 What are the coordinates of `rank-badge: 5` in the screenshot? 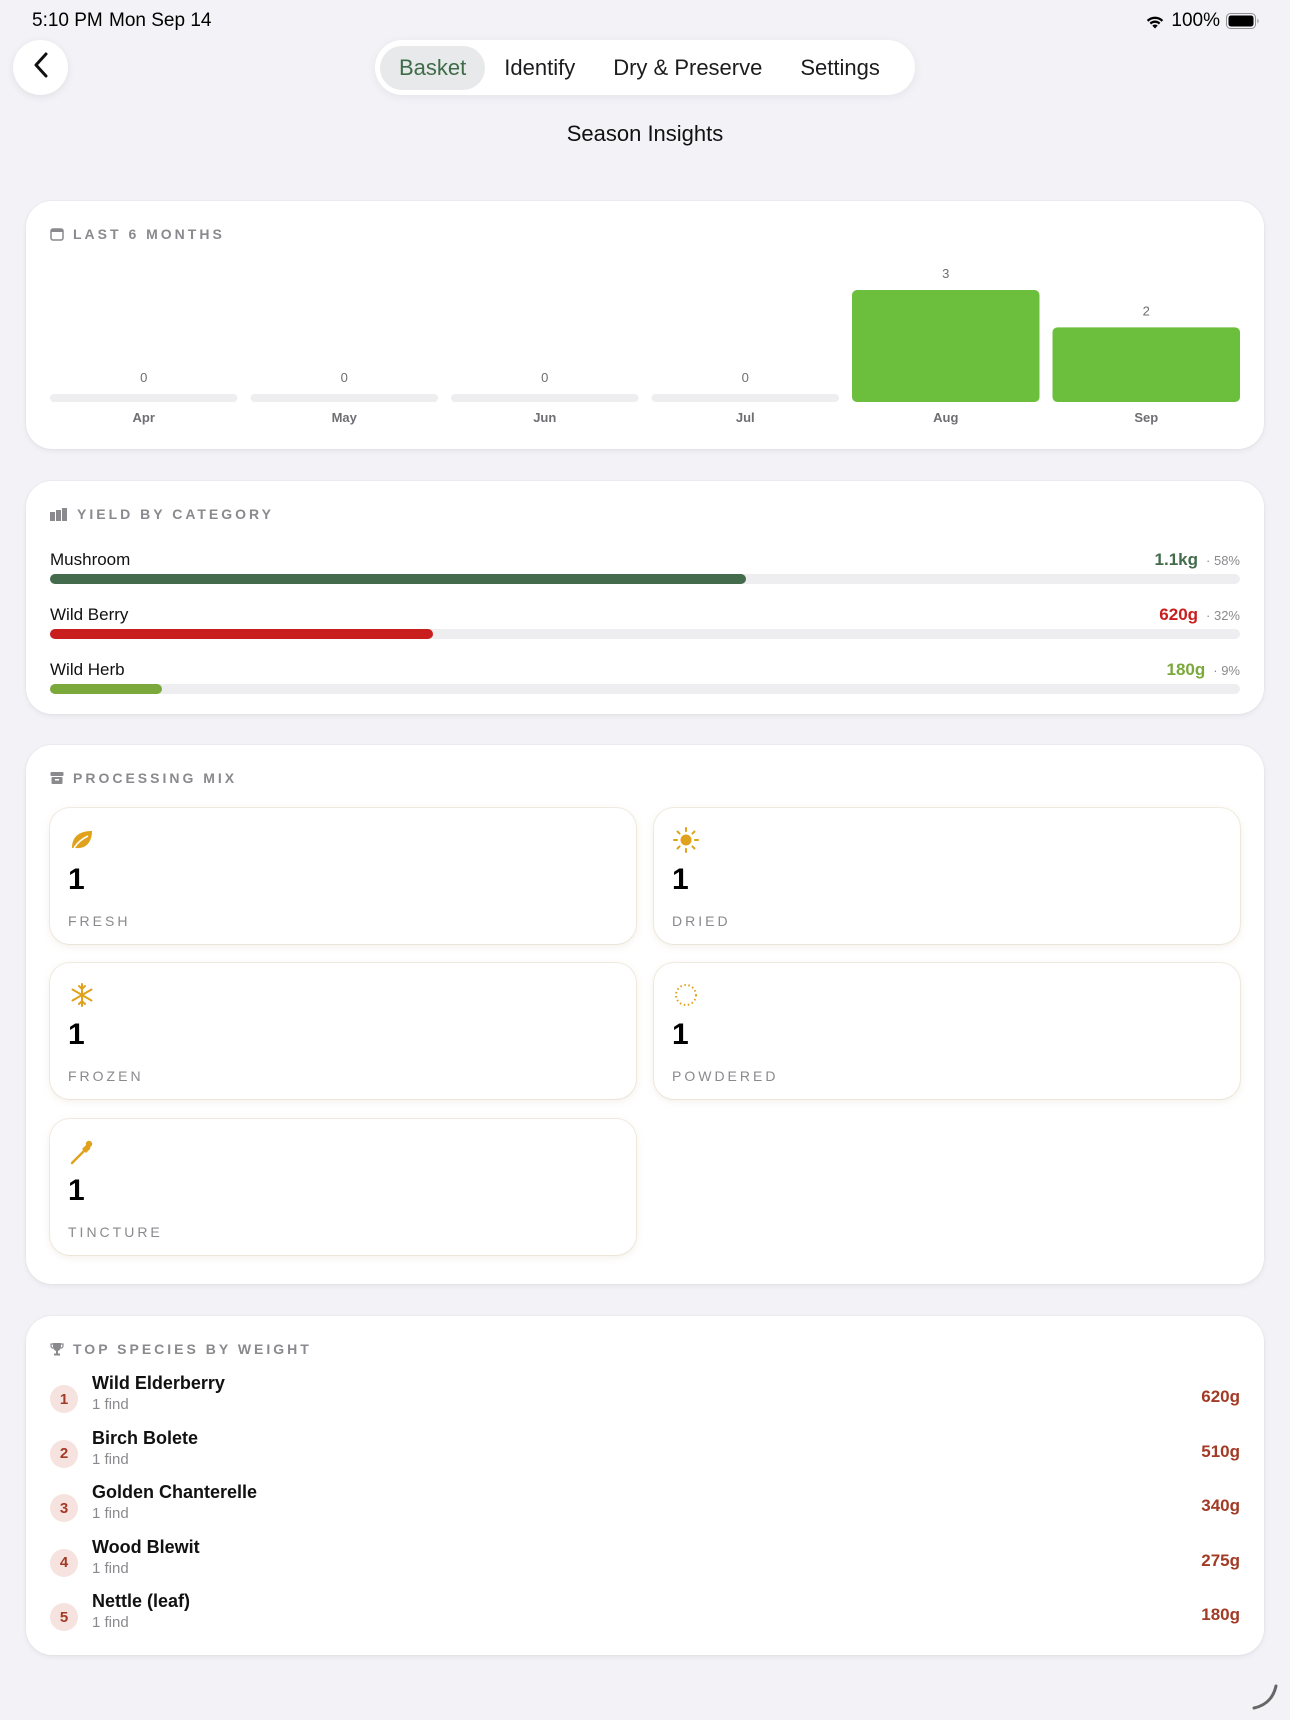 It's located at (64, 1617).